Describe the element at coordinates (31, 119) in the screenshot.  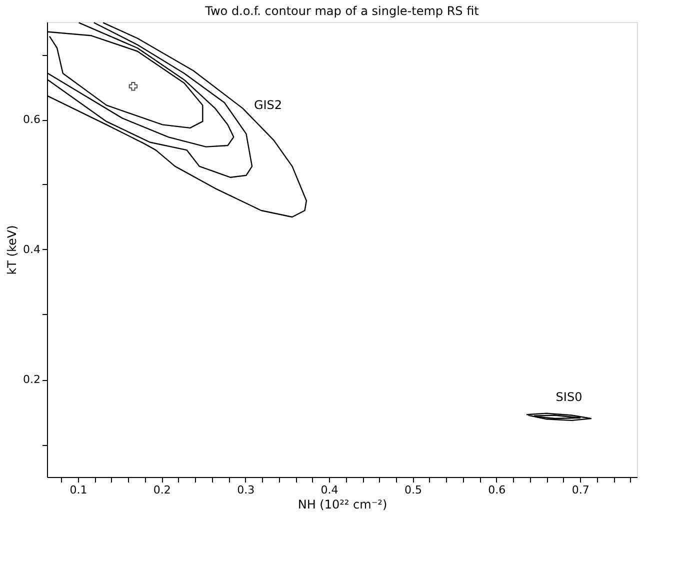
I see `y-tick-label: 0.6` at that location.